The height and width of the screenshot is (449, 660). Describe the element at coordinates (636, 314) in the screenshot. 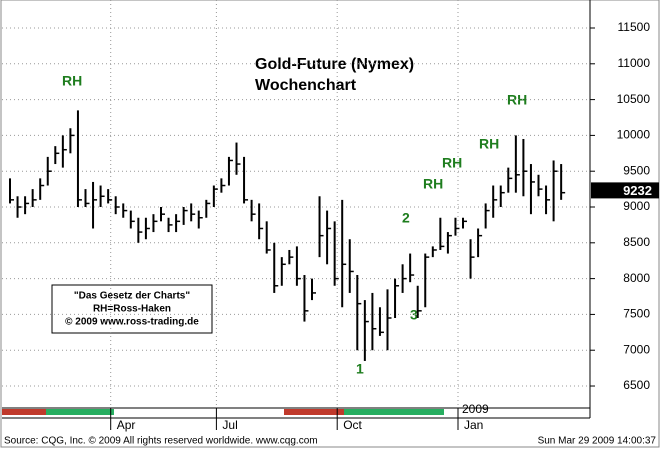

I see `y-tick-label: 7500` at that location.